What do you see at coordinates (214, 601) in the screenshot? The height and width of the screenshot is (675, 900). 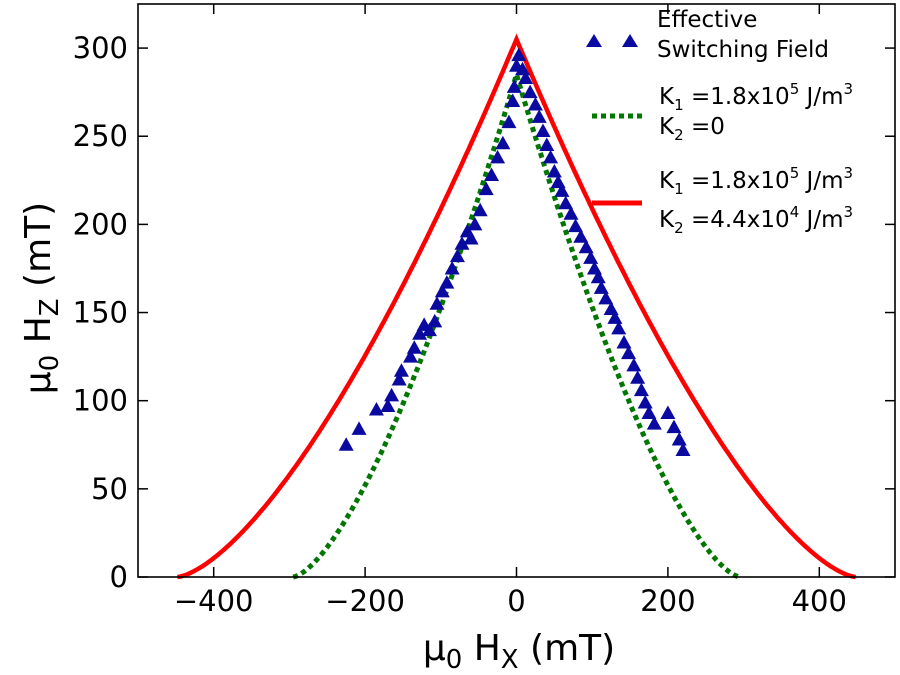 I see `x-tick-label: −400` at bounding box center [214, 601].